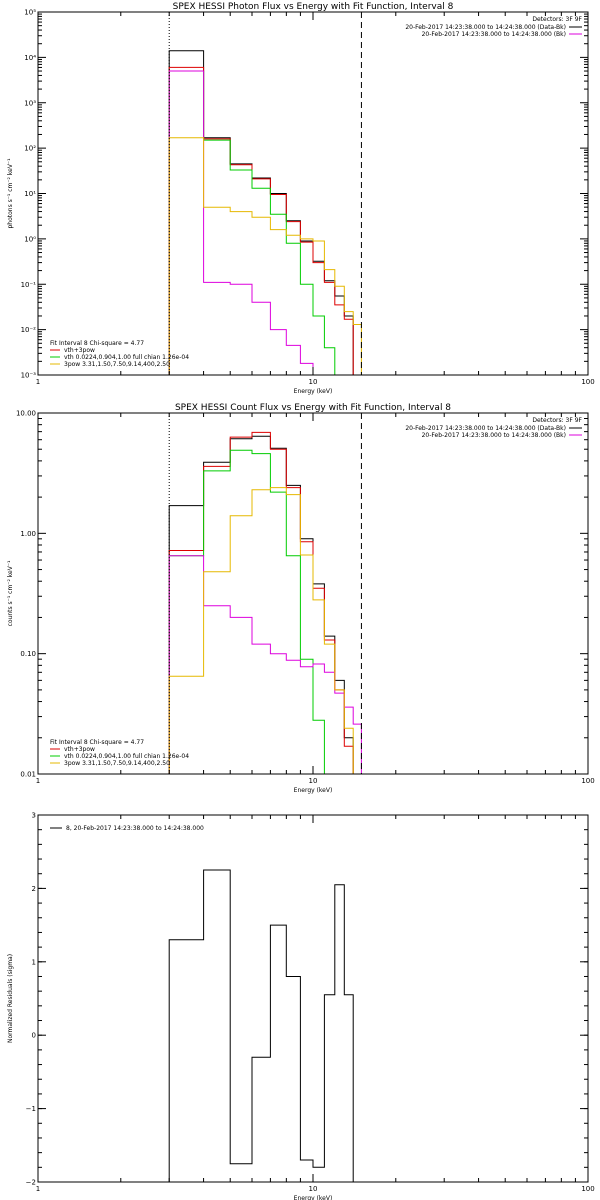 The image size is (600, 1200). I want to click on y-axis-label: photons s⁻¹ cm⁻² keV⁻¹, so click(10, 193).